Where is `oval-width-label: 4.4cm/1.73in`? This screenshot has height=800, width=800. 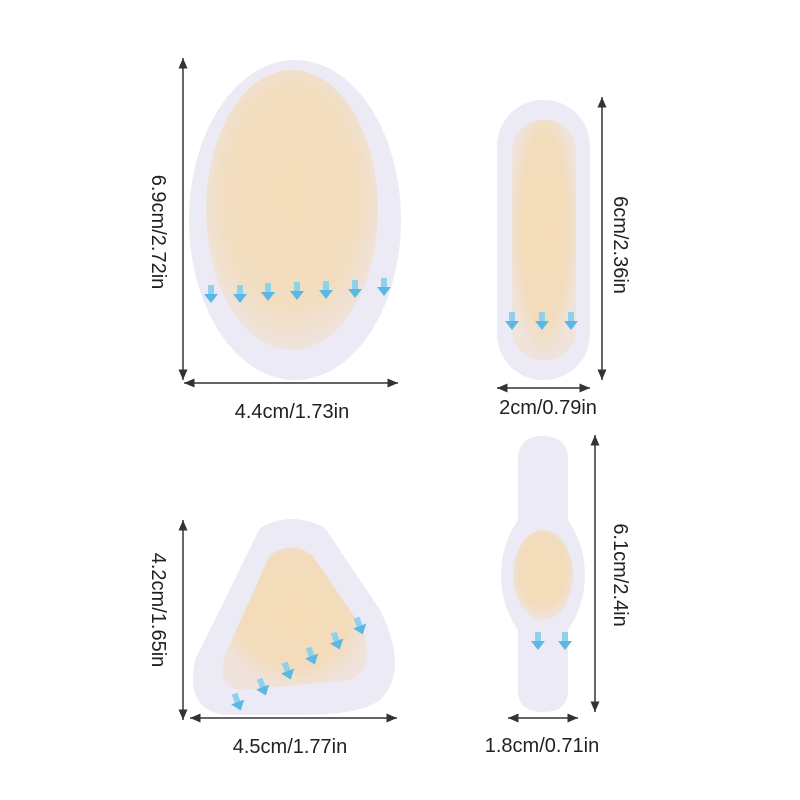 oval-width-label: 4.4cm/1.73in is located at coordinates (292, 412).